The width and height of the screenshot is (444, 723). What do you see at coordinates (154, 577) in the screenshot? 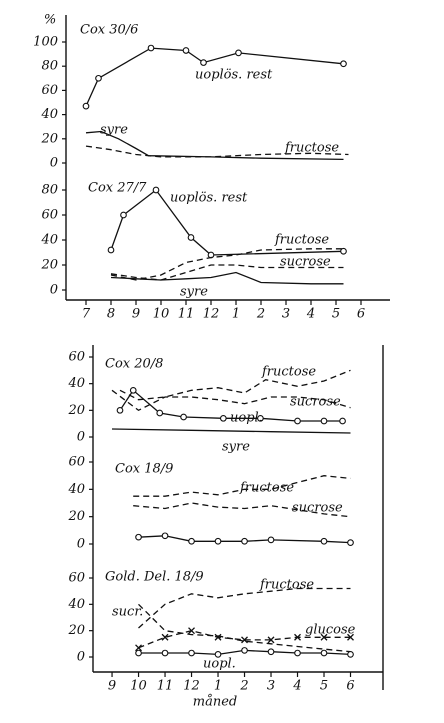
I see `panel-title: Gold. Del. 18/9` at bounding box center [154, 577].